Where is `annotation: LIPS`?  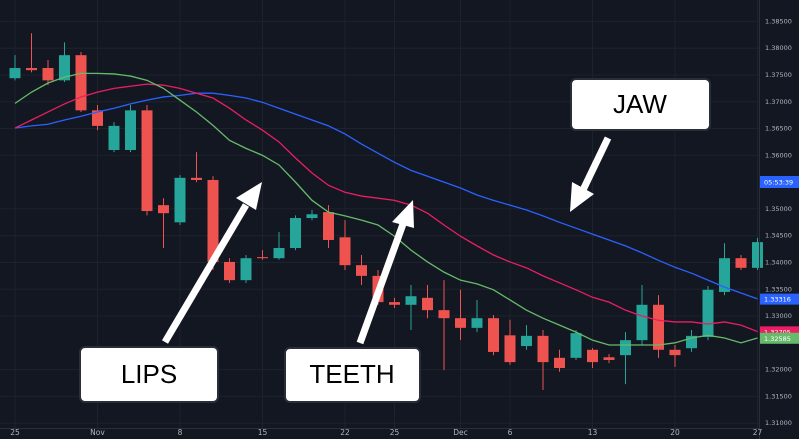 annotation: LIPS is located at coordinates (149, 374).